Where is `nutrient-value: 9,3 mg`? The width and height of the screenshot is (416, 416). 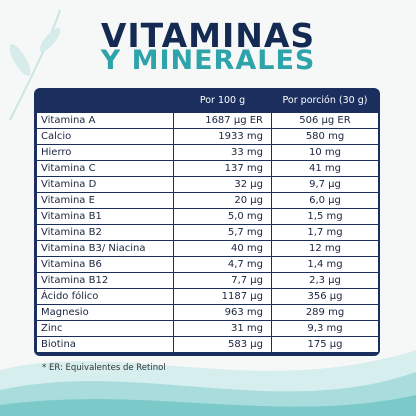
nutrient-value: 9,3 mg is located at coordinates (325, 328).